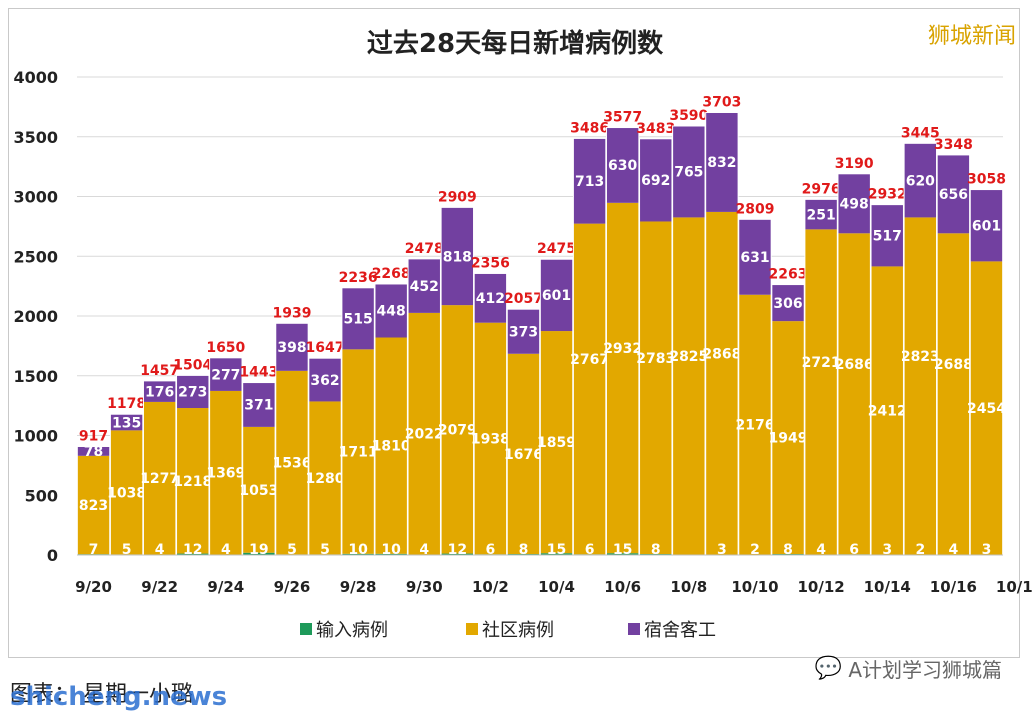 This screenshot has width=1032, height=714. What do you see at coordinates (258, 550) in the screenshot?
I see `data-label-imported: 19` at bounding box center [258, 550].